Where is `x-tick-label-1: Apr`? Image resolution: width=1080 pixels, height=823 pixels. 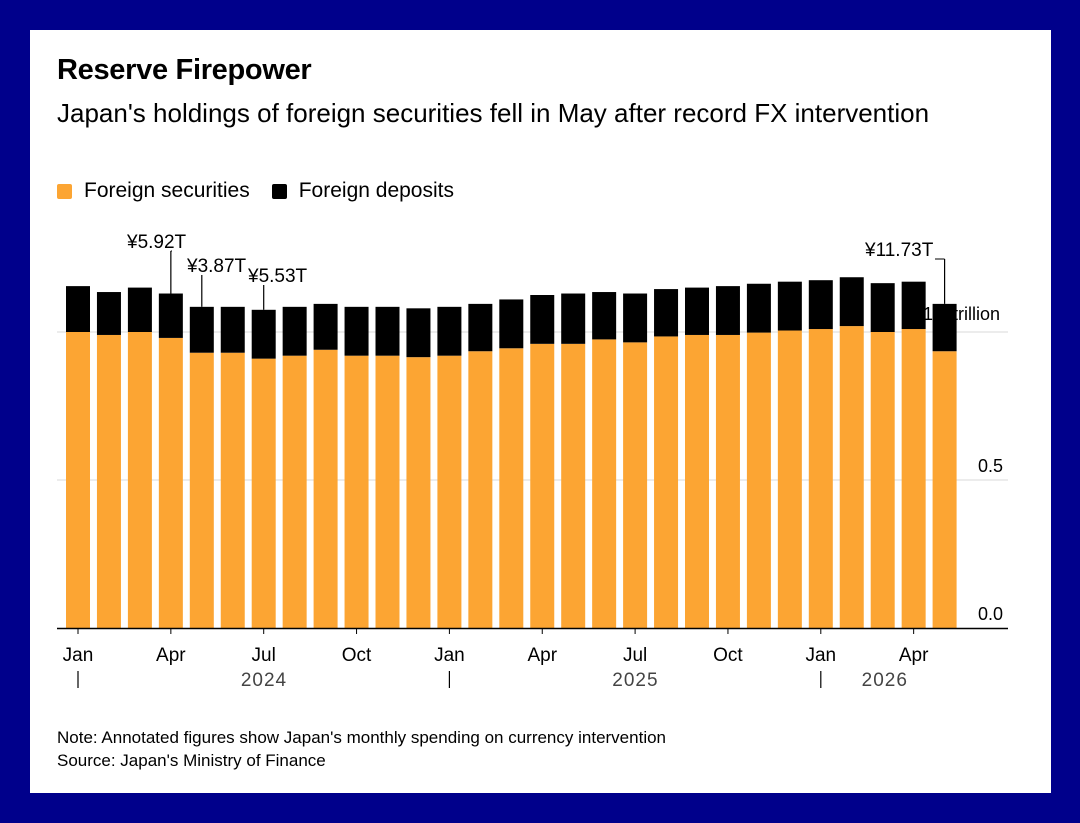
x-tick-label-1: Apr is located at coordinates (171, 655).